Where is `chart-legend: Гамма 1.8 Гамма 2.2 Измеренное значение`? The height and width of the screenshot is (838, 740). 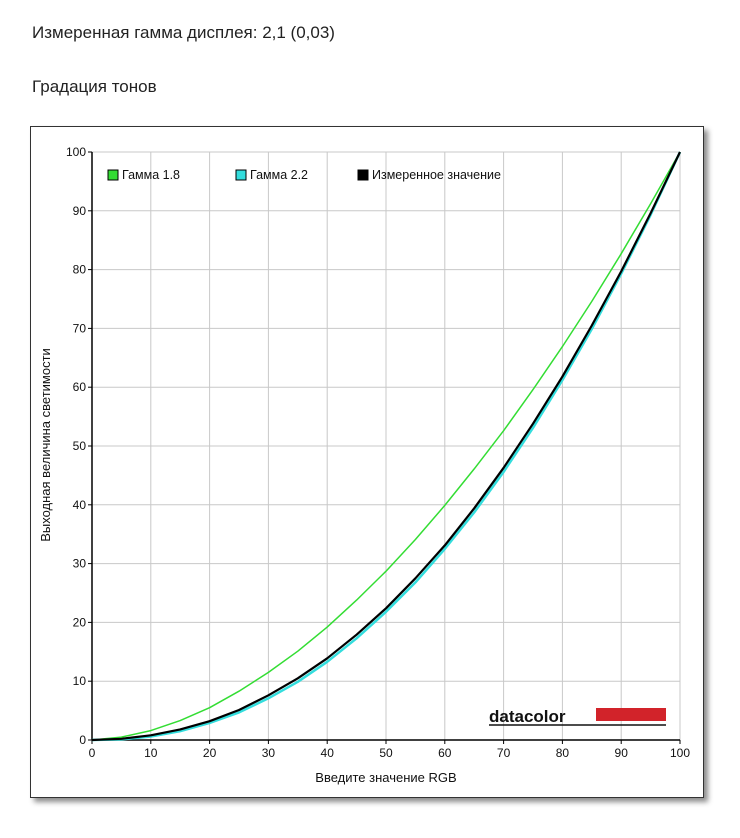 chart-legend: Гамма 1.8 Гамма 2.2 Измеренное значение is located at coordinates (304, 175).